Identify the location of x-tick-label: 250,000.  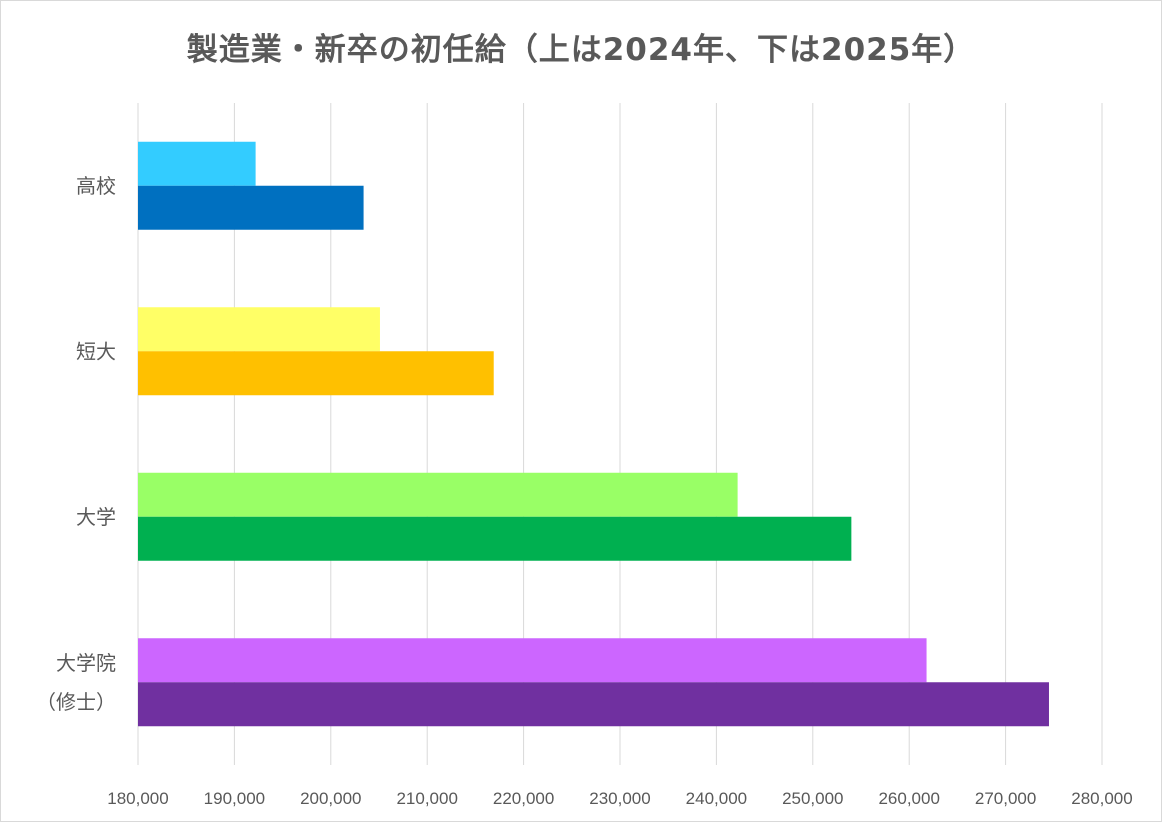
(812, 798).